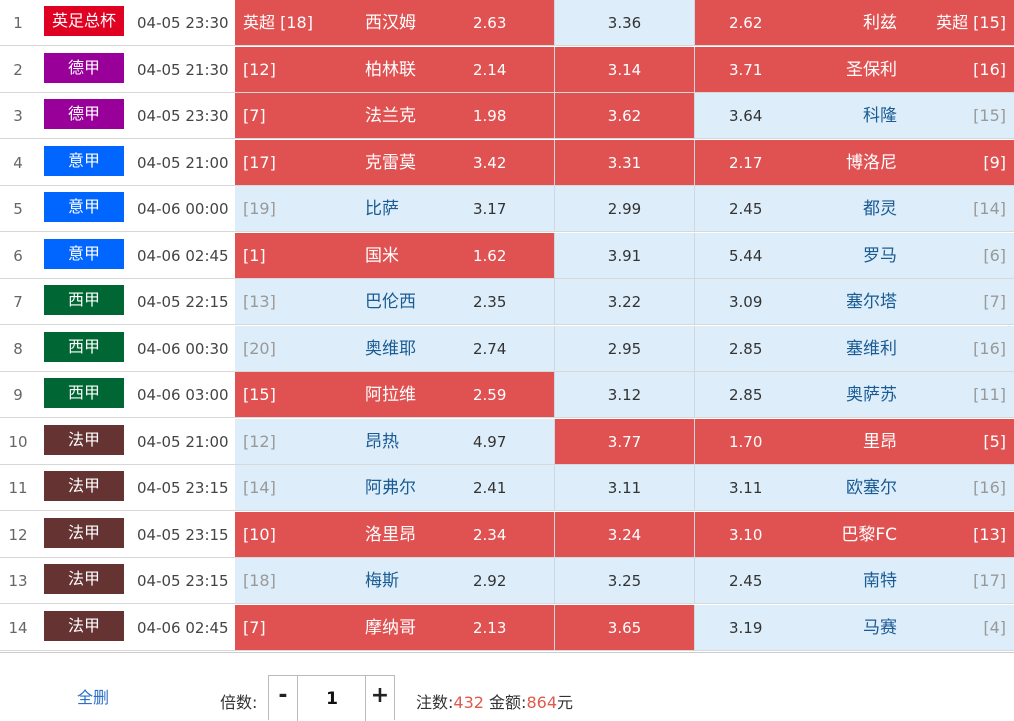 The width and height of the screenshot is (1014, 721). I want to click on home-win-option: [1] 国米 1.62, so click(395, 255).